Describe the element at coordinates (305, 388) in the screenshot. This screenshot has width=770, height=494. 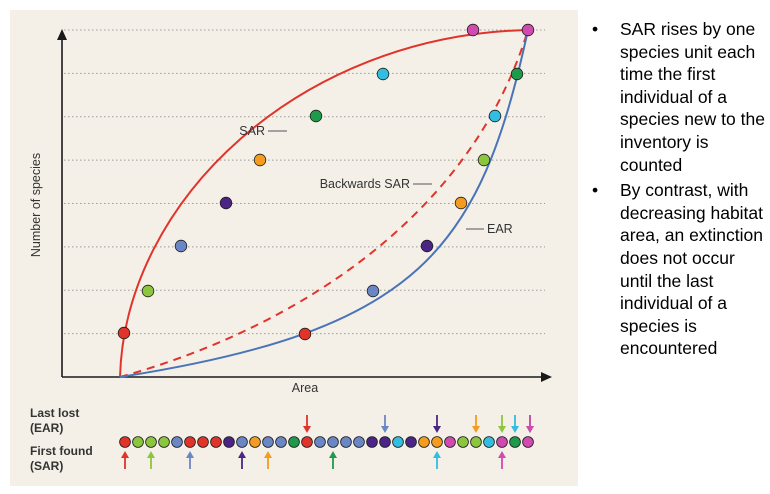
I see `x-axis-label: Area` at that location.